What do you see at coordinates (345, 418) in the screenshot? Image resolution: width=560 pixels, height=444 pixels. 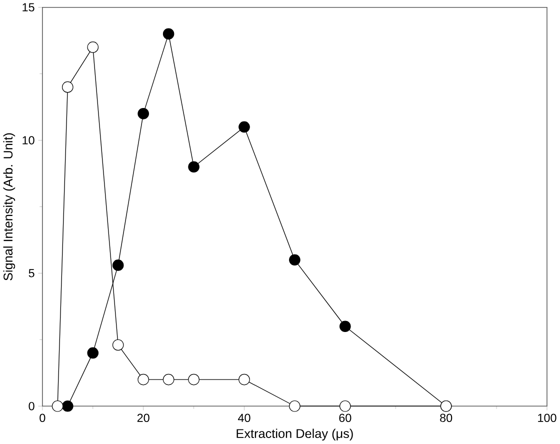 I see `x-tick-label: 60` at bounding box center [345, 418].